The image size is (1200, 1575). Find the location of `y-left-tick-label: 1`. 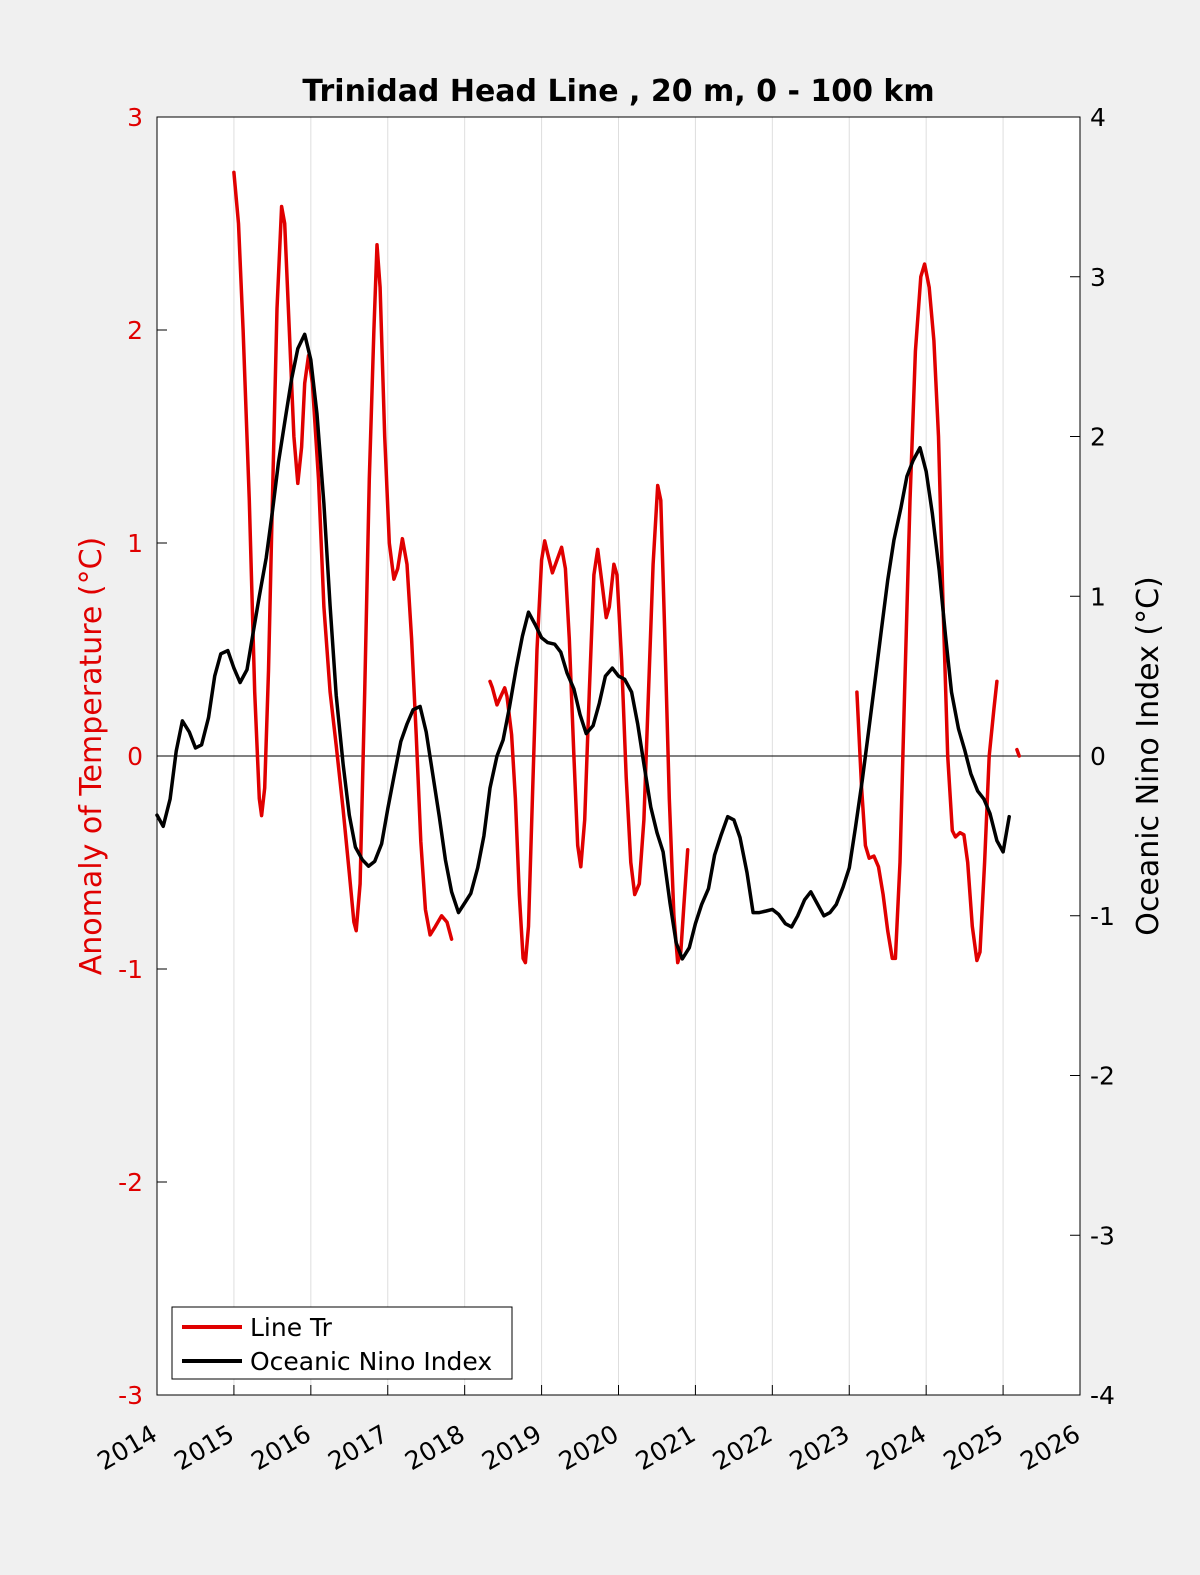

y-left-tick-label: 1 is located at coordinates (135, 543).